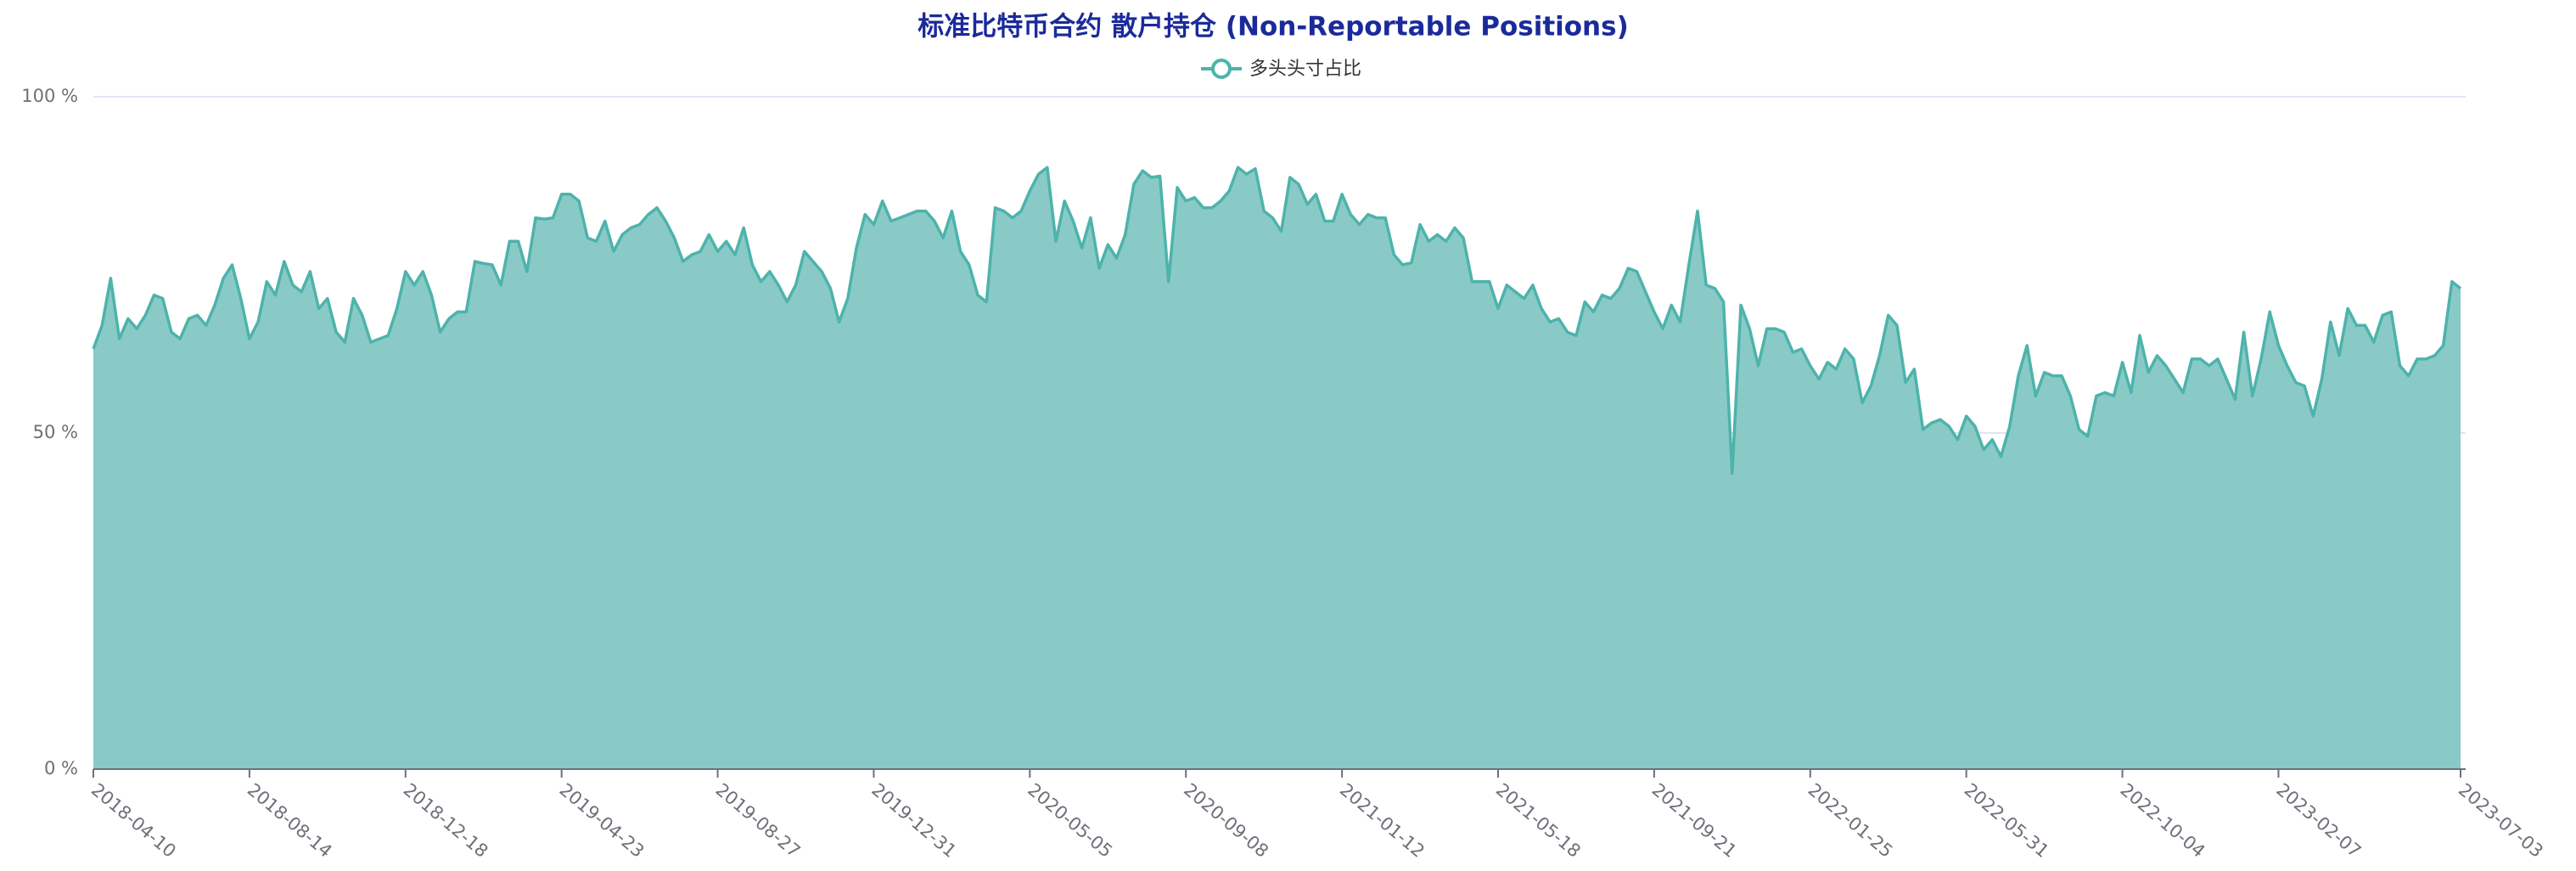  What do you see at coordinates (1694, 820) in the screenshot?
I see `x-tick-label: 2021-09-21` at bounding box center [1694, 820].